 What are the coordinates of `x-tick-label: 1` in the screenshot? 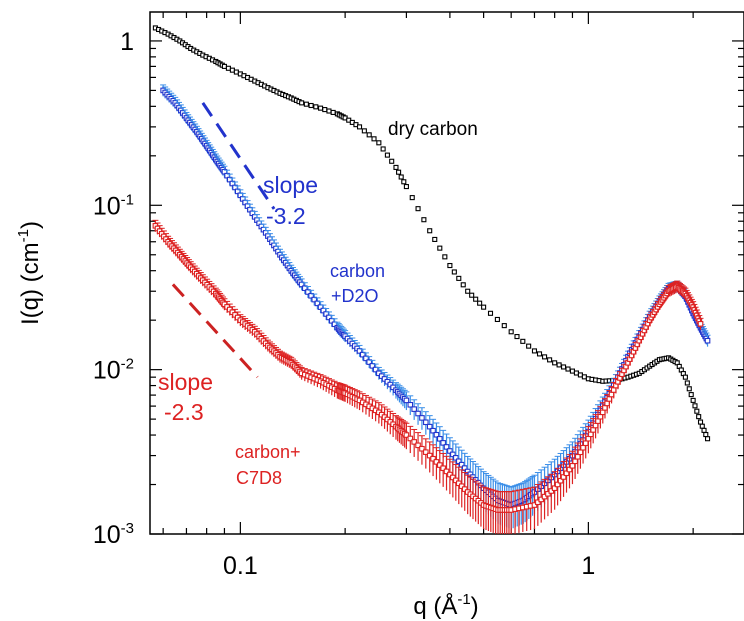 It's located at (588, 566).